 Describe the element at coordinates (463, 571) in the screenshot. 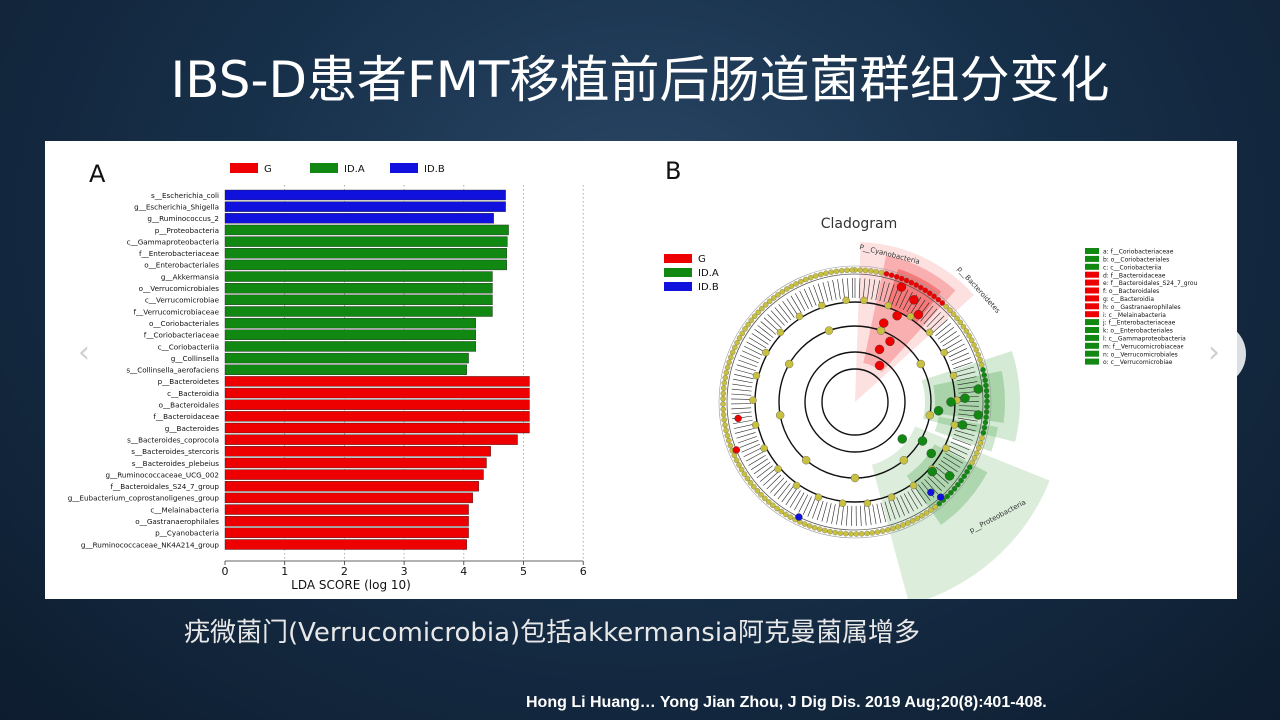

I see `x-tick-label: 4` at that location.